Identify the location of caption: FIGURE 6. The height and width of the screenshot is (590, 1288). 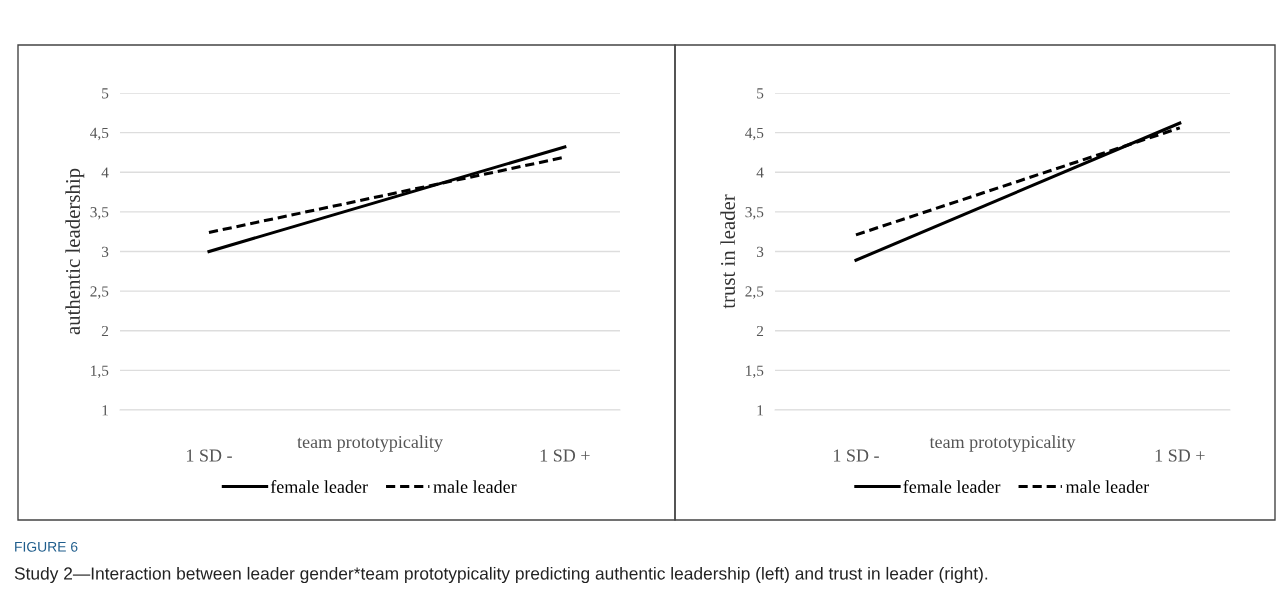
(46, 546).